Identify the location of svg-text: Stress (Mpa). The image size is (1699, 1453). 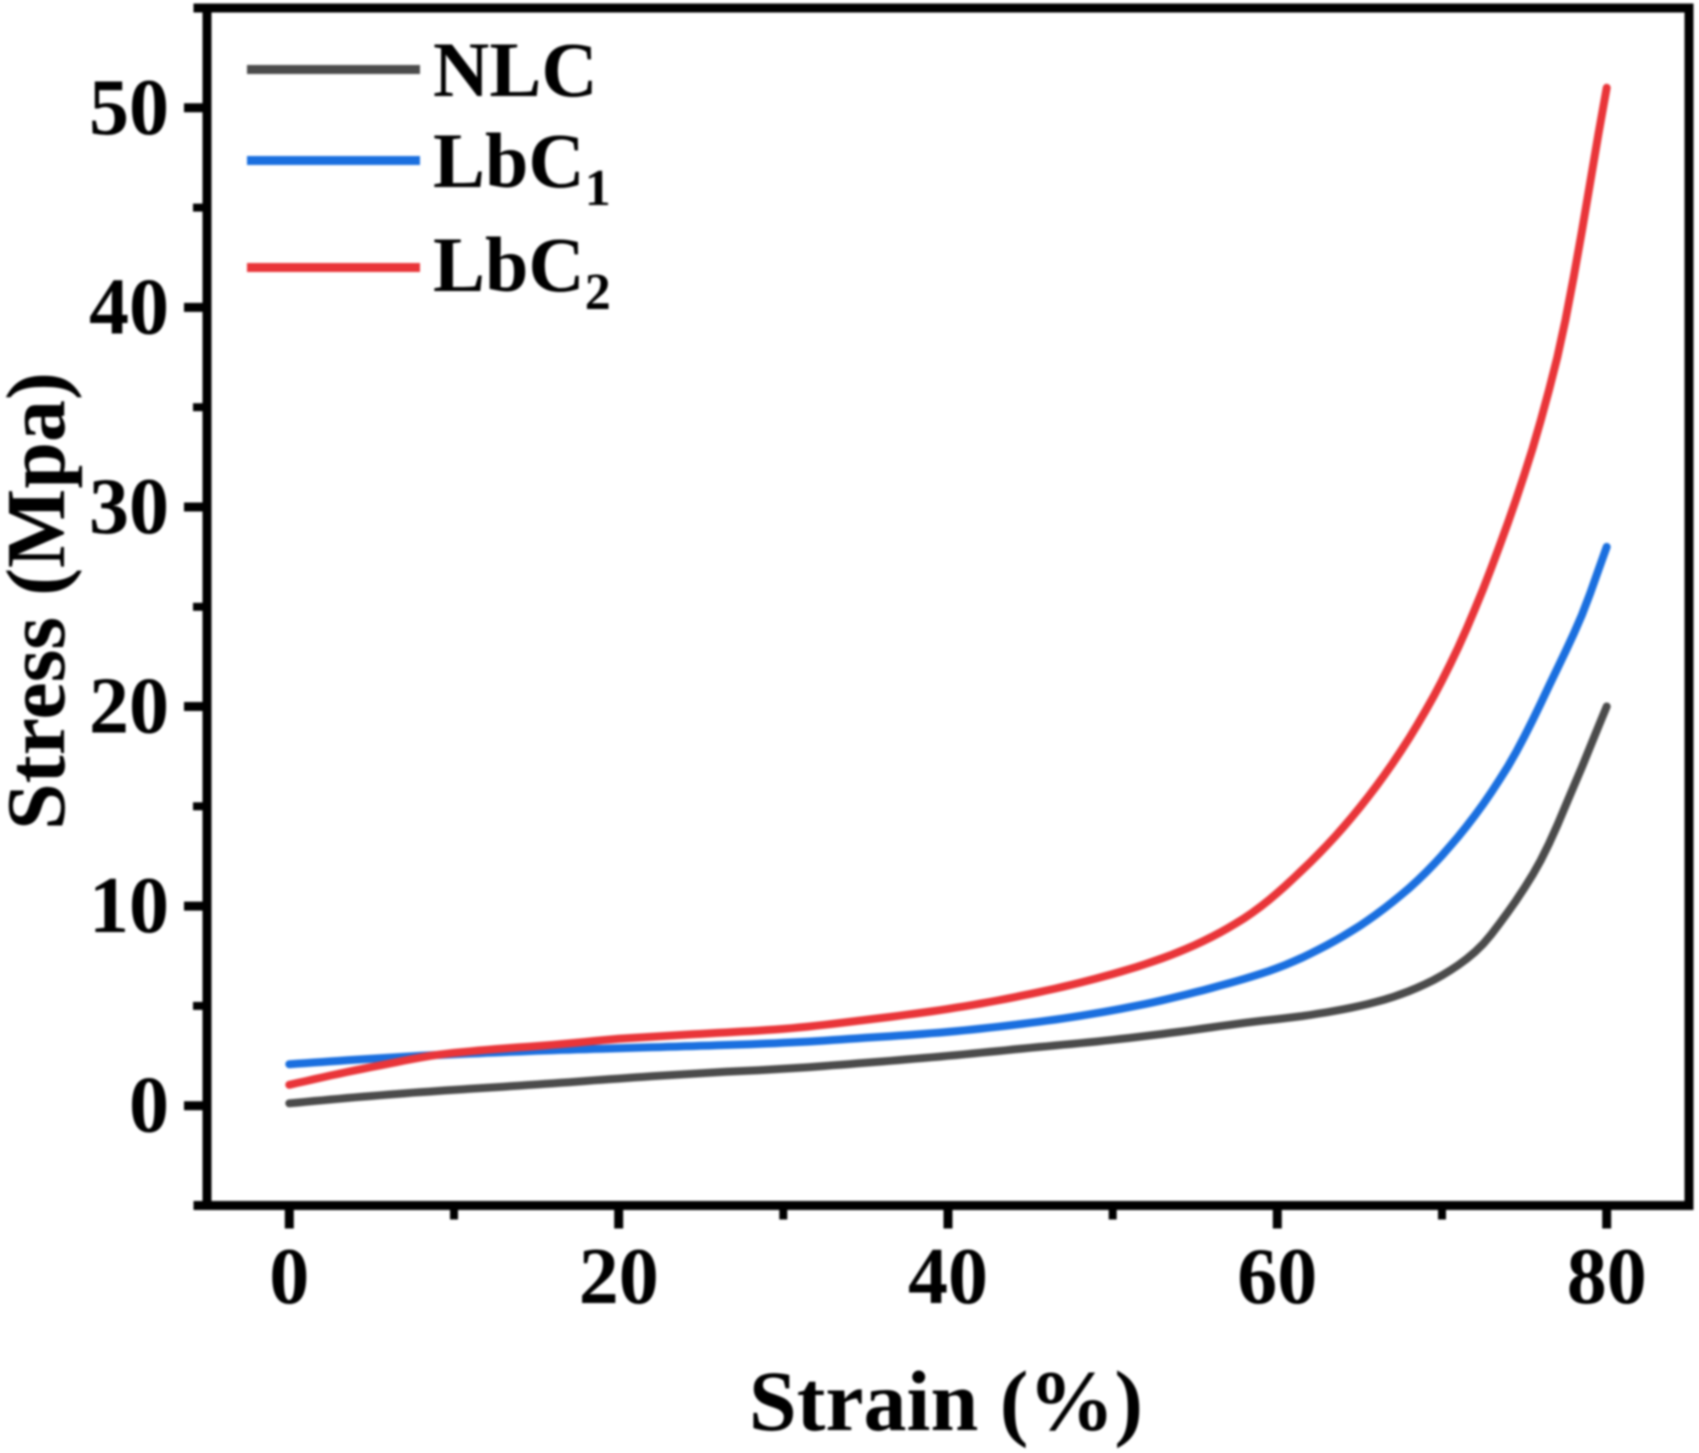
(41, 601).